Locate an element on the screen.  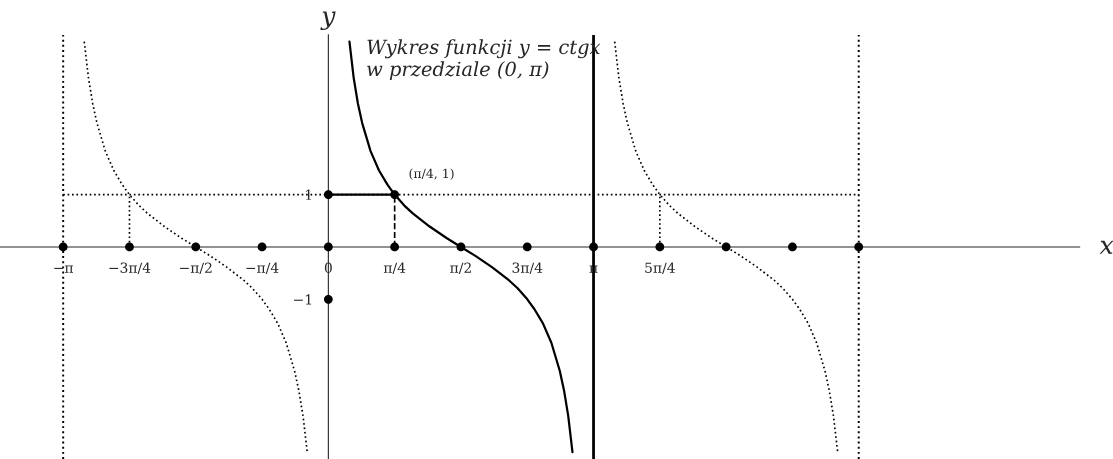
x-axis-title: x is located at coordinates (1106, 247).